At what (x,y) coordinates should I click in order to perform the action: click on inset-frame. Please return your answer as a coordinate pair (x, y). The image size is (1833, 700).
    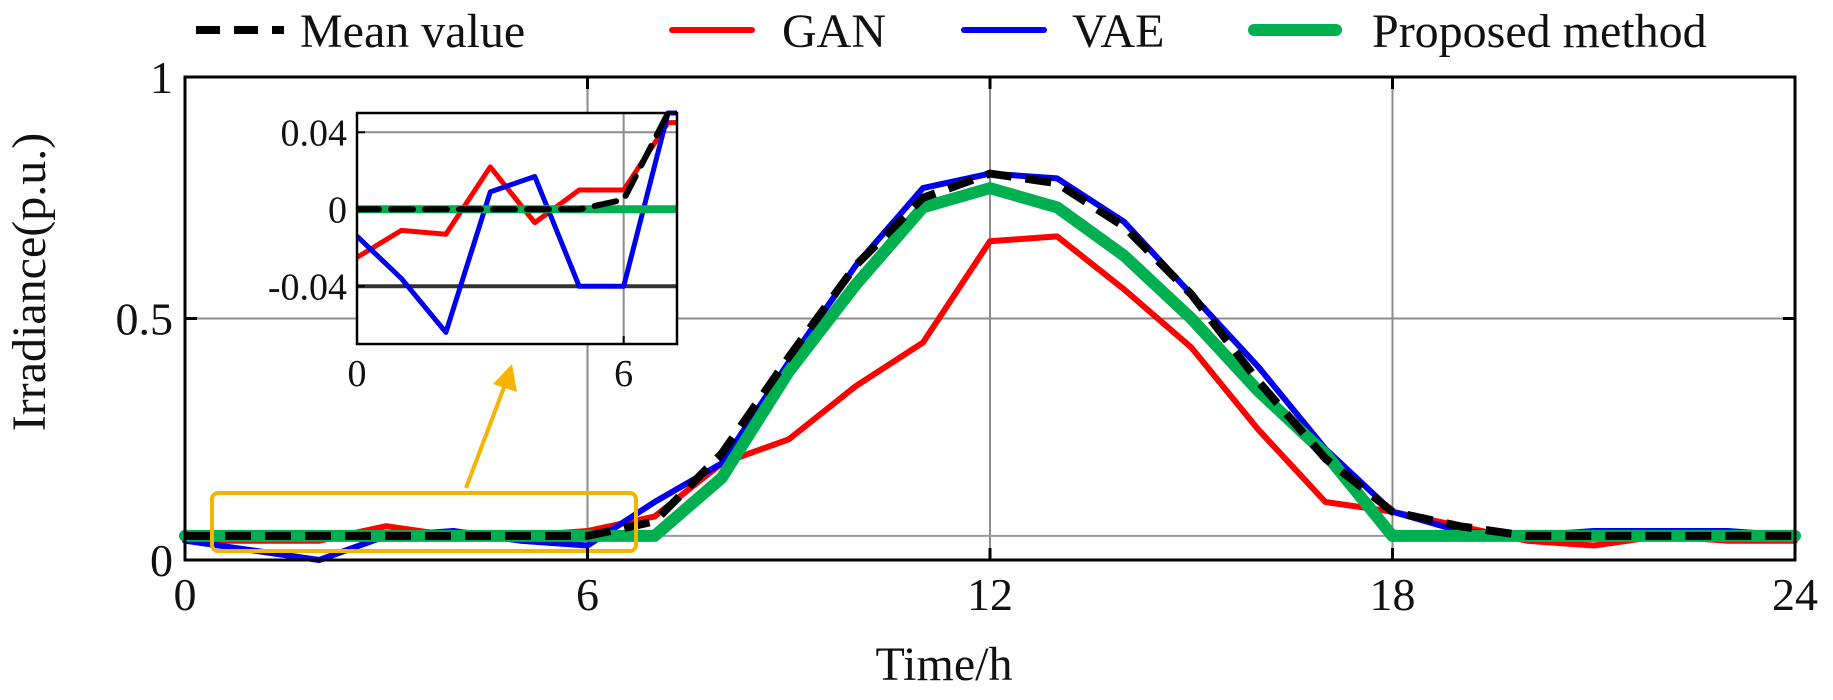
    Looking at the image, I should click on (517, 228).